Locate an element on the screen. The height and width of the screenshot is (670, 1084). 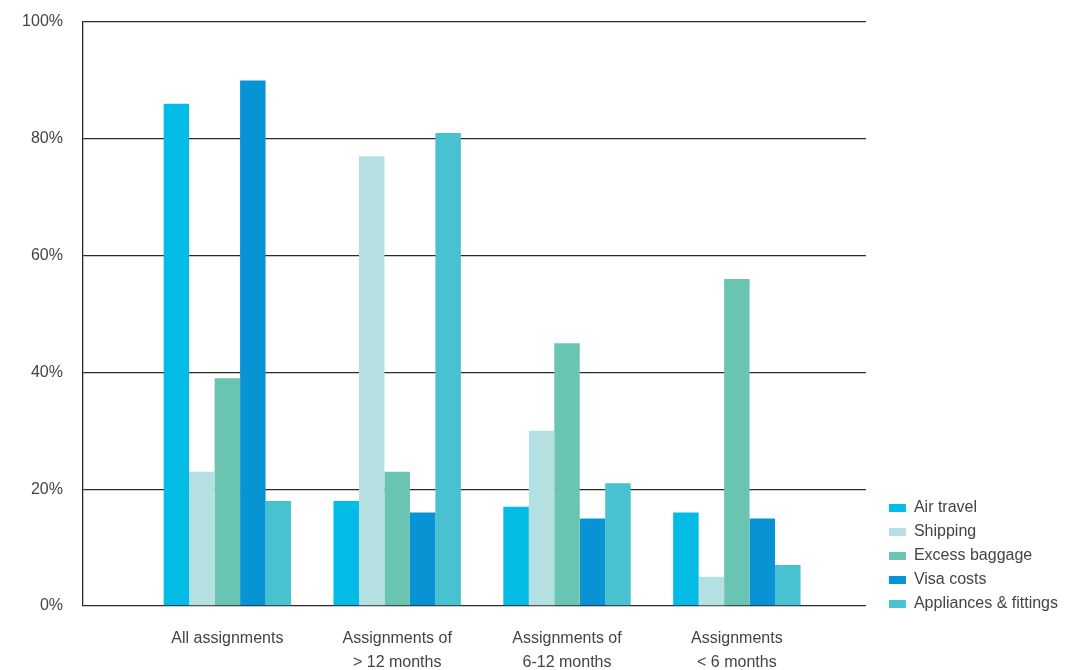
y-tick-label: 60% is located at coordinates (46, 255).